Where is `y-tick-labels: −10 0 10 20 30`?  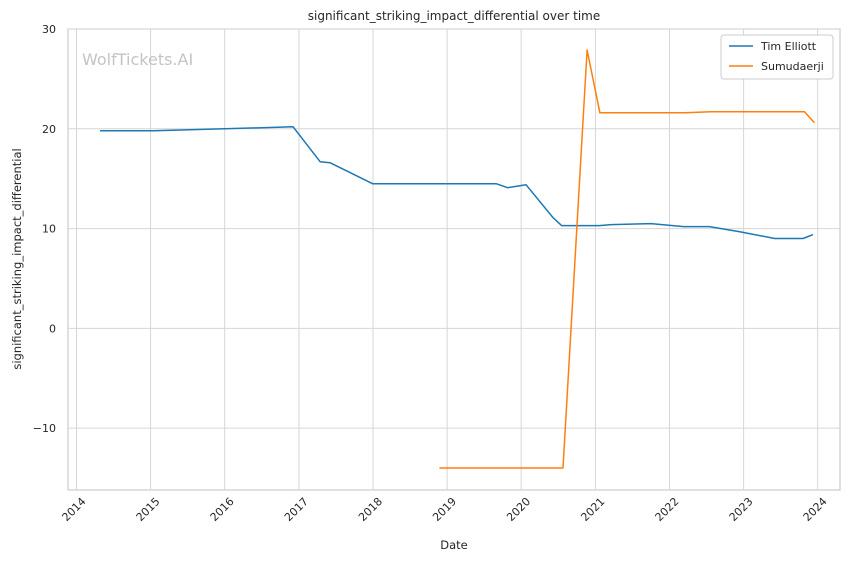 y-tick-labels: −10 0 10 20 30 is located at coordinates (44, 229).